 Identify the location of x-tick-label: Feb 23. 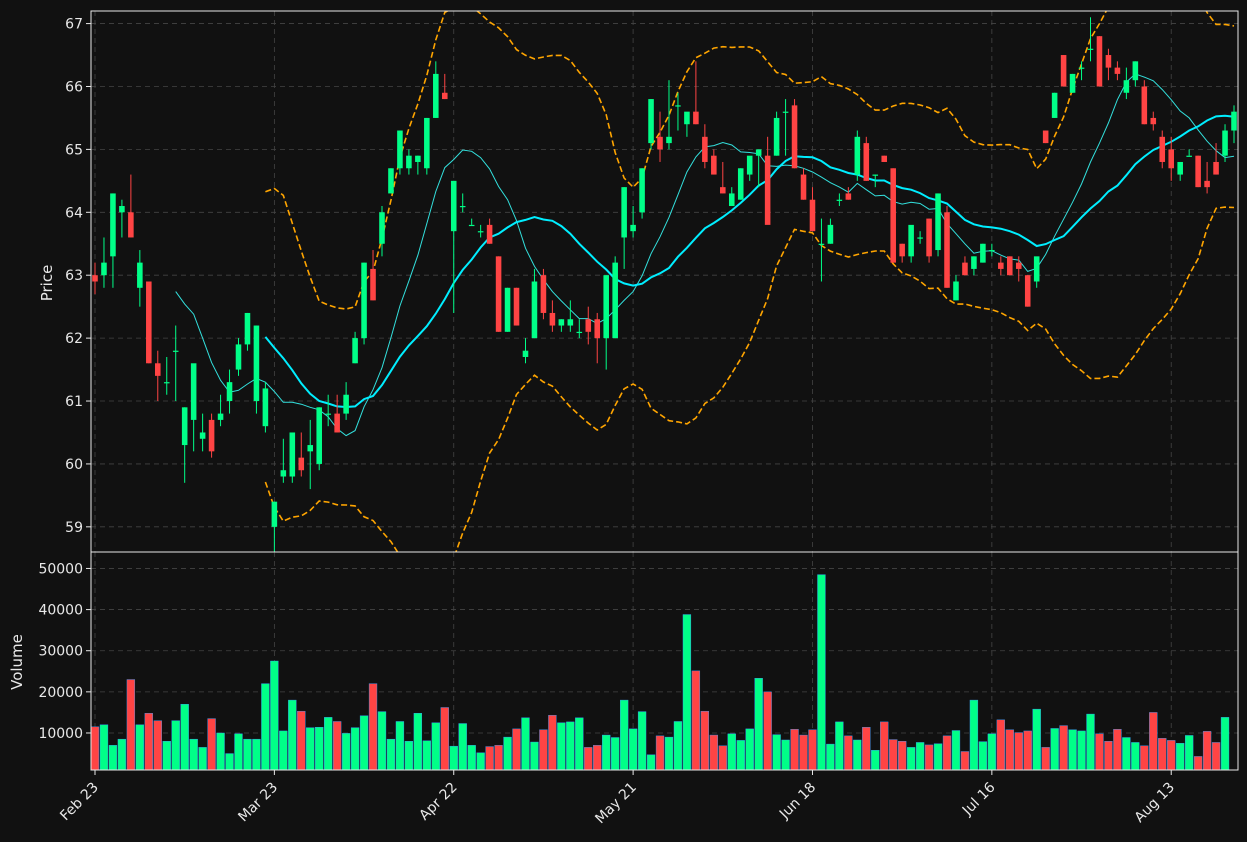
(79, 802).